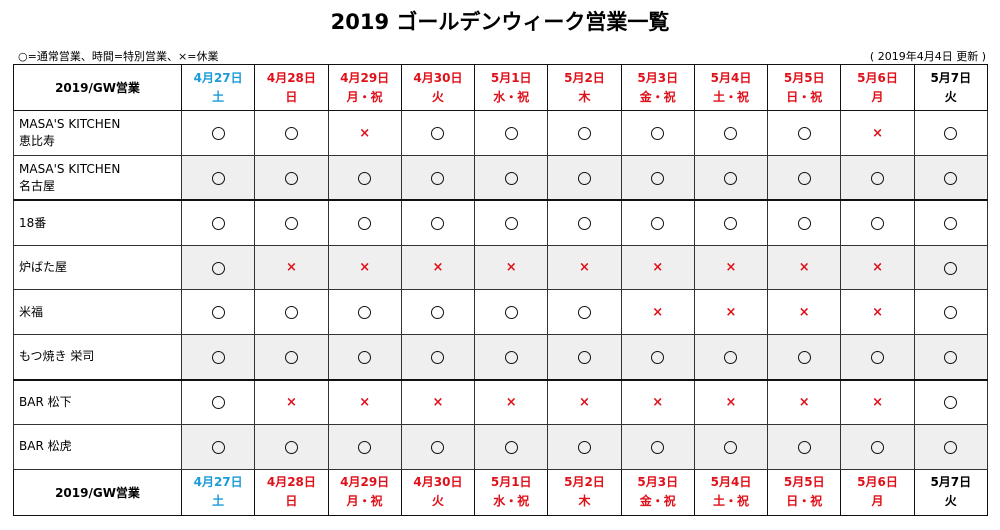 This screenshot has height=530, width=1000. What do you see at coordinates (657, 501) in the screenshot?
I see `weekday-label: 金・祝` at bounding box center [657, 501].